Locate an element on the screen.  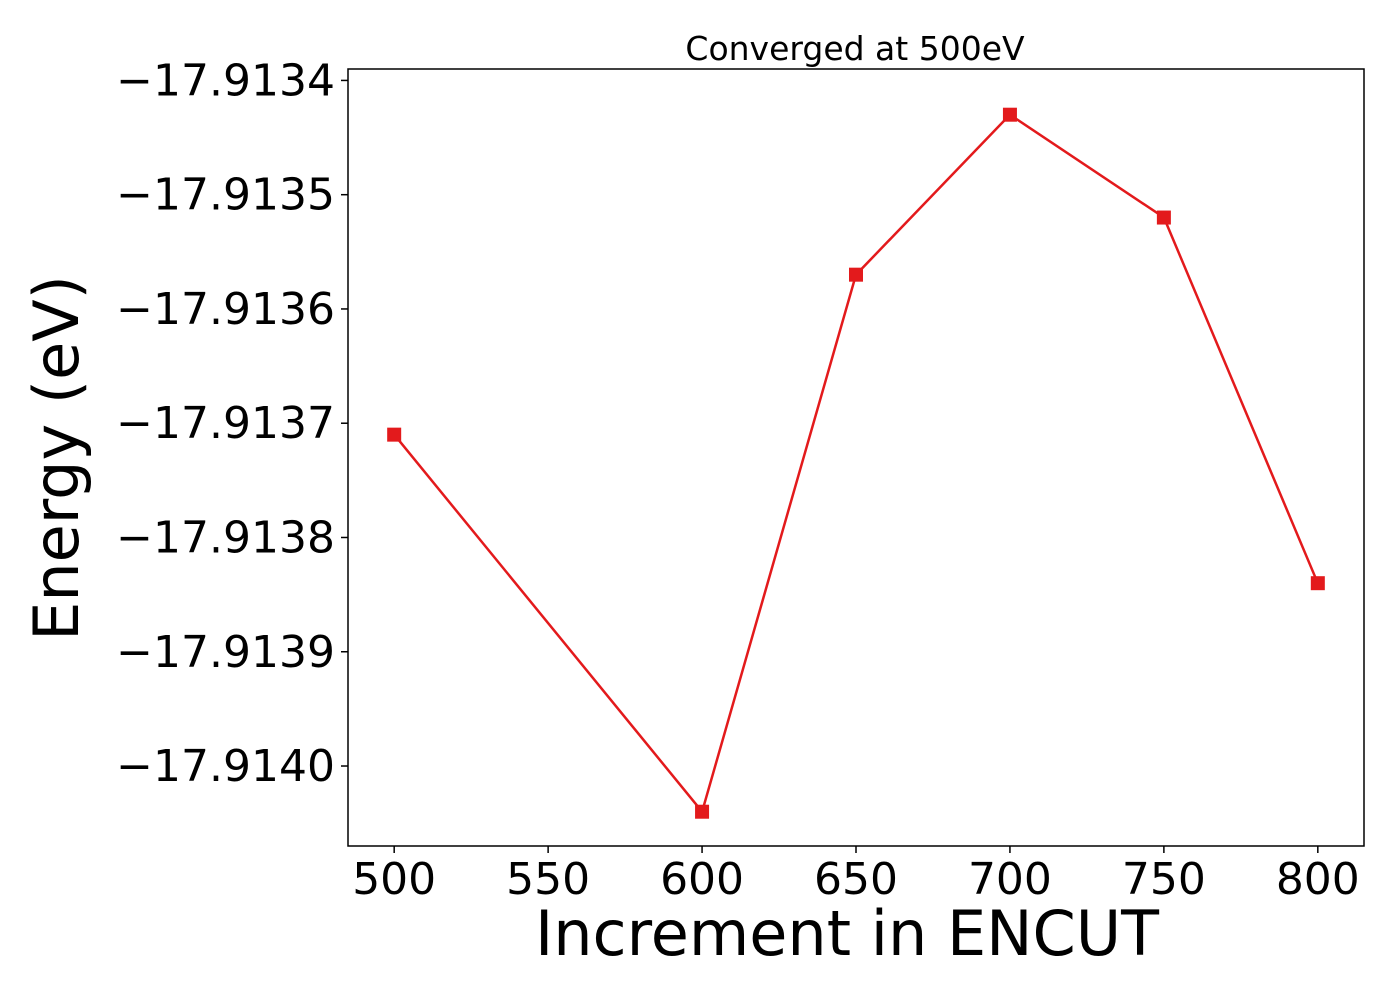
y-tick-label: −17.9137 is located at coordinates (225, 423).